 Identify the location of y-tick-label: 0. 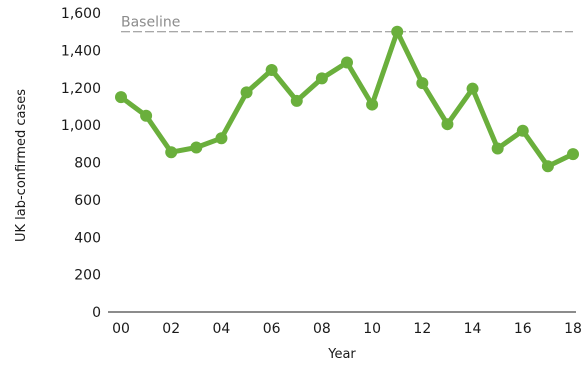
(96, 313).